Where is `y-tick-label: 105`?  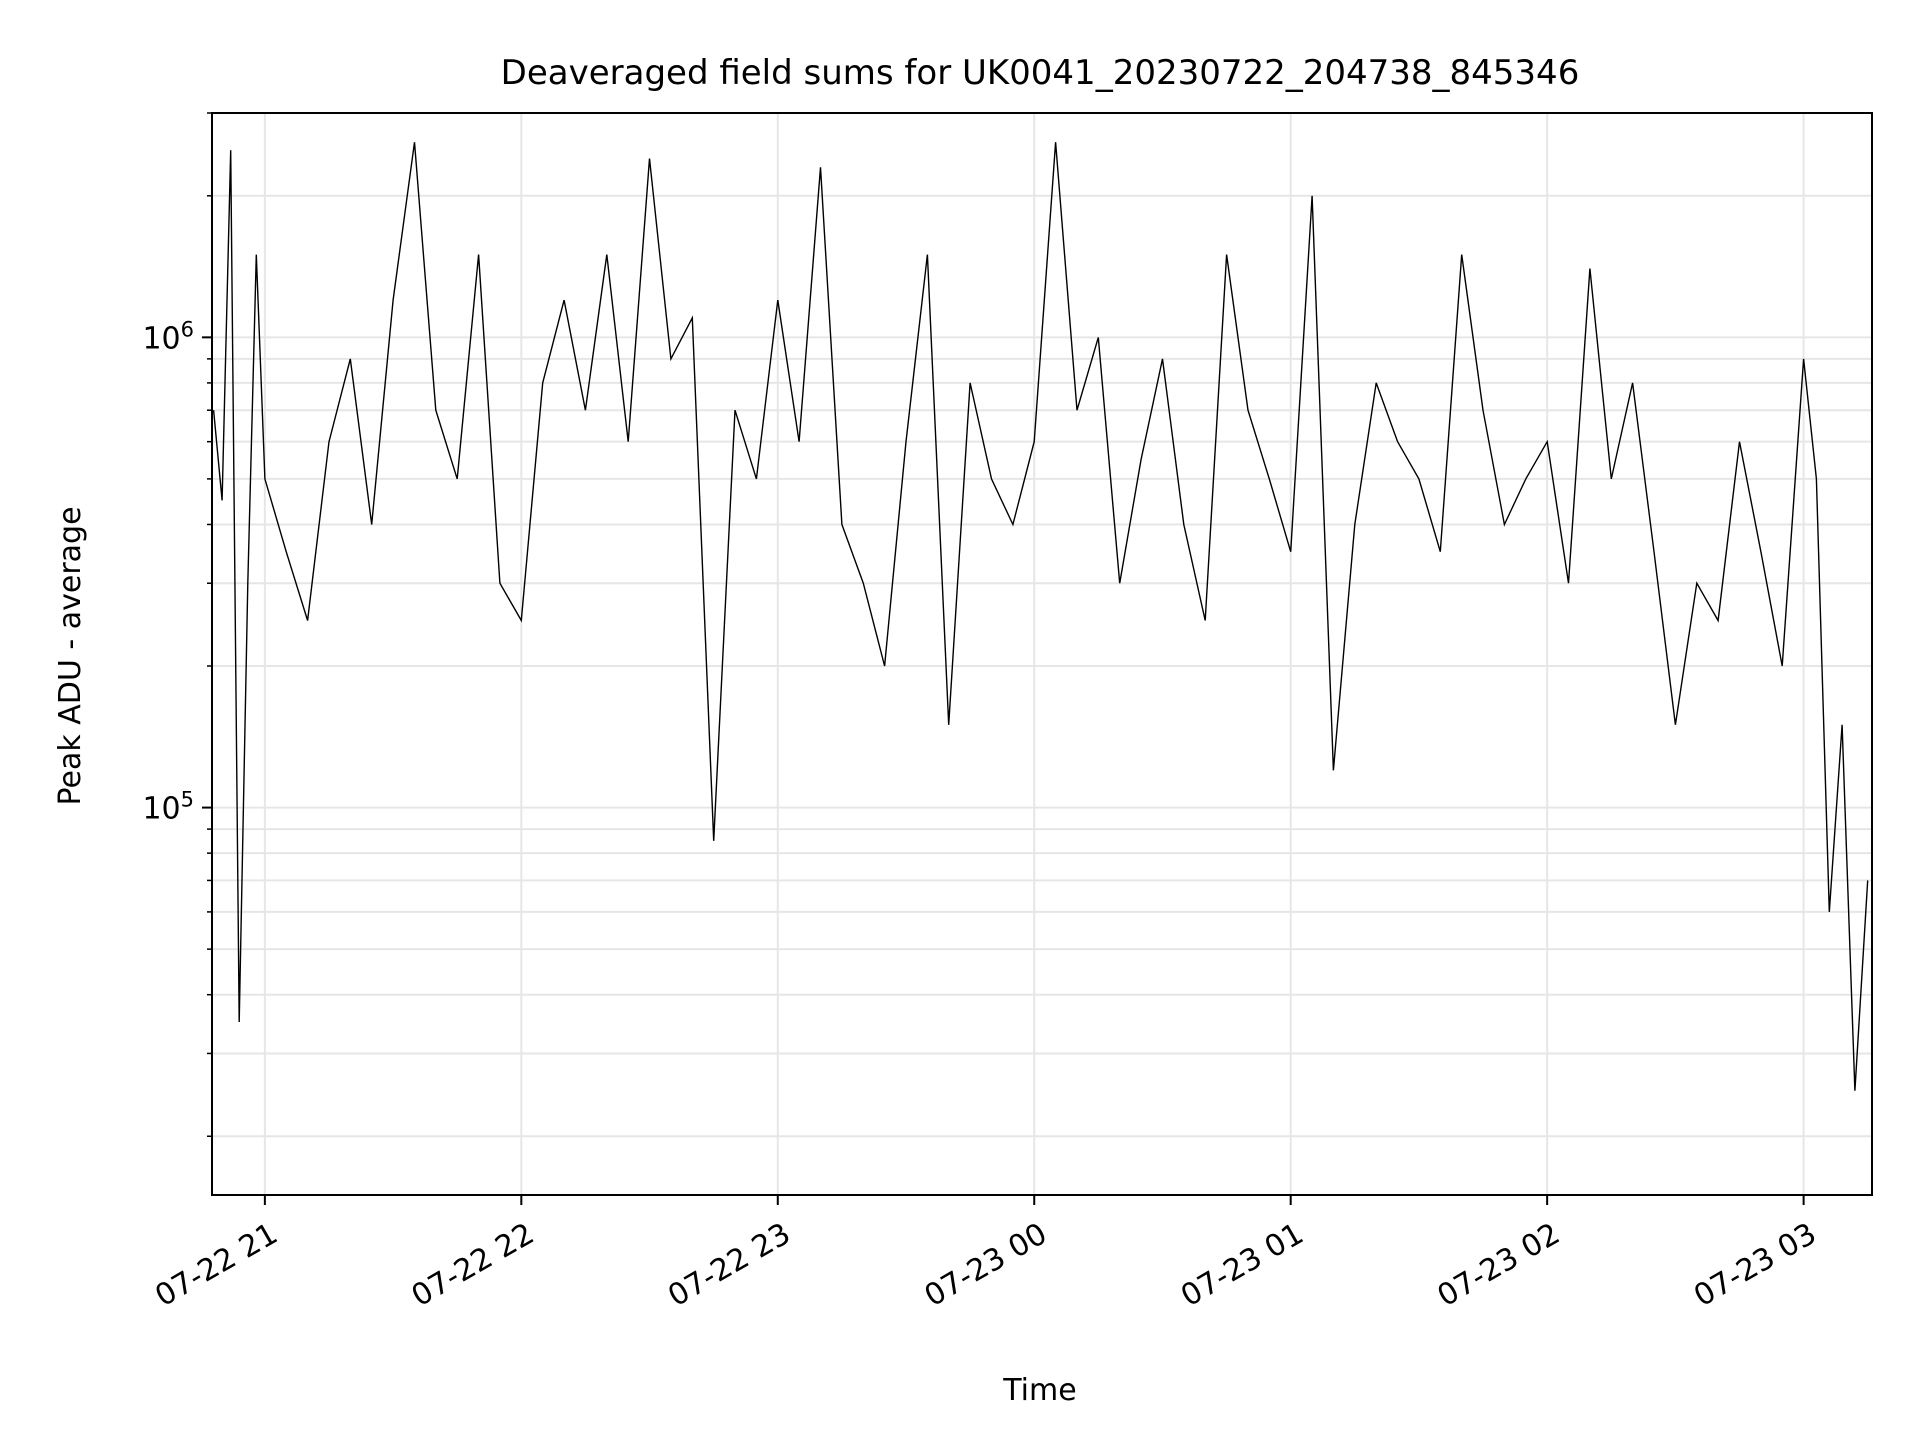 y-tick-label: 105 is located at coordinates (168, 807).